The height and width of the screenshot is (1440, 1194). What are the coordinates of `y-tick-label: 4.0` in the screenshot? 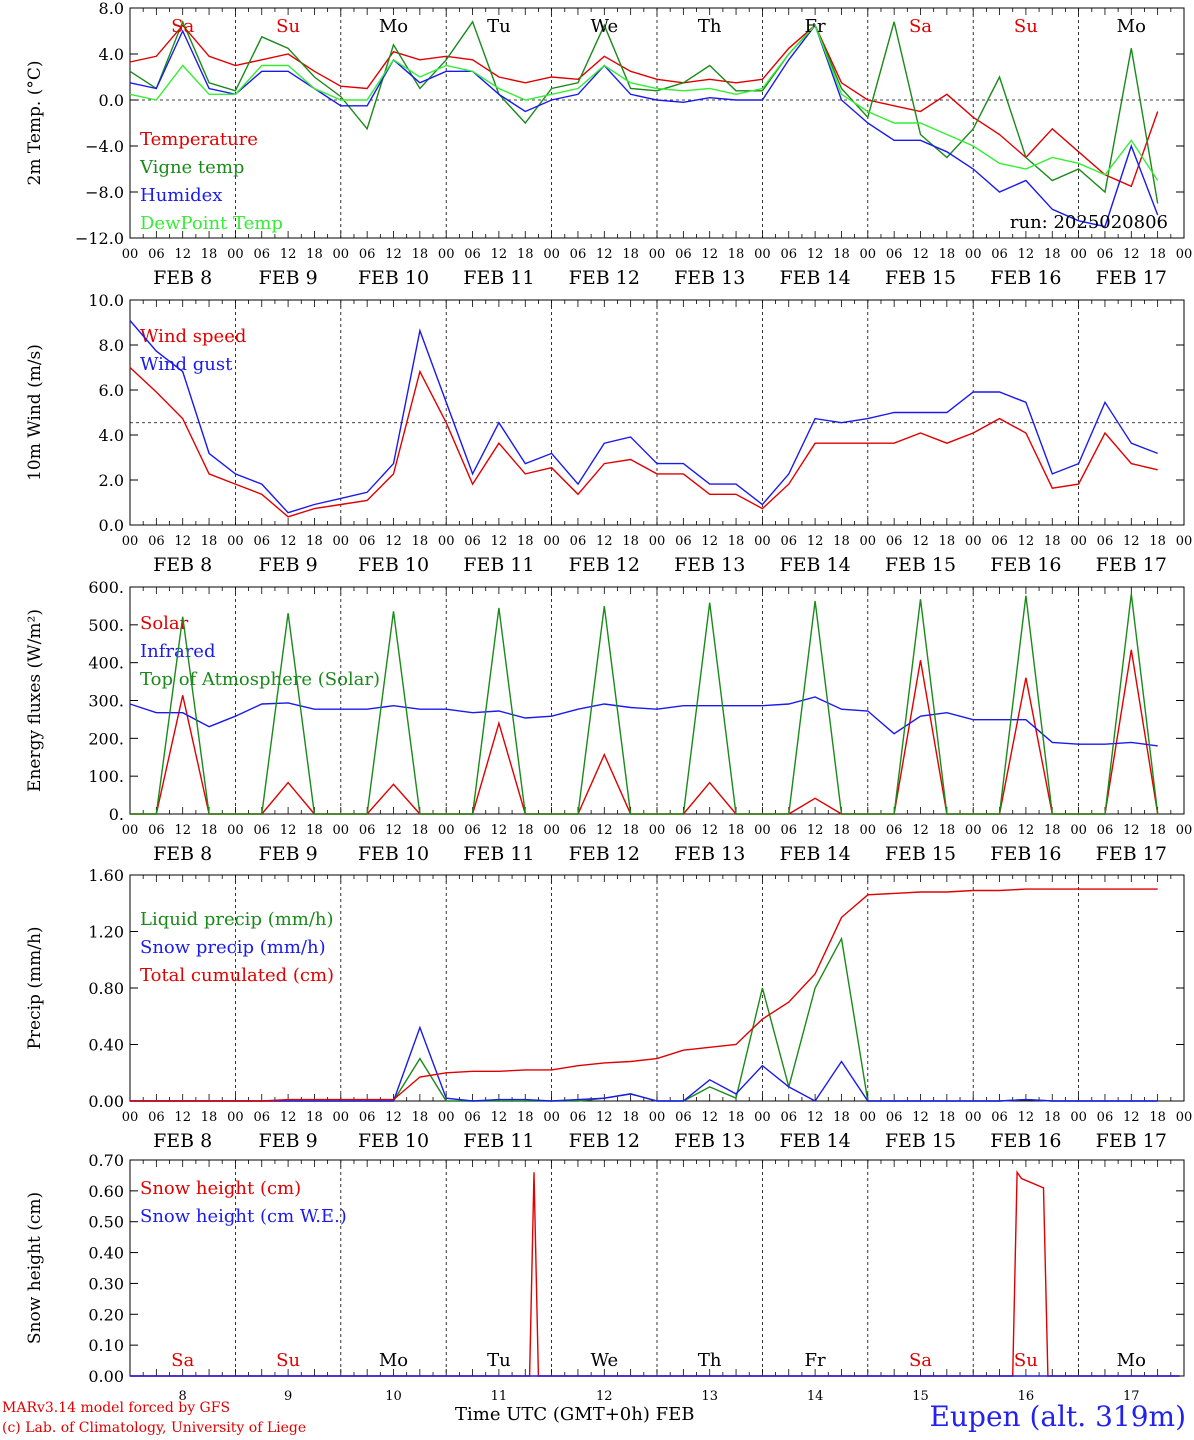 It's located at (111, 435).